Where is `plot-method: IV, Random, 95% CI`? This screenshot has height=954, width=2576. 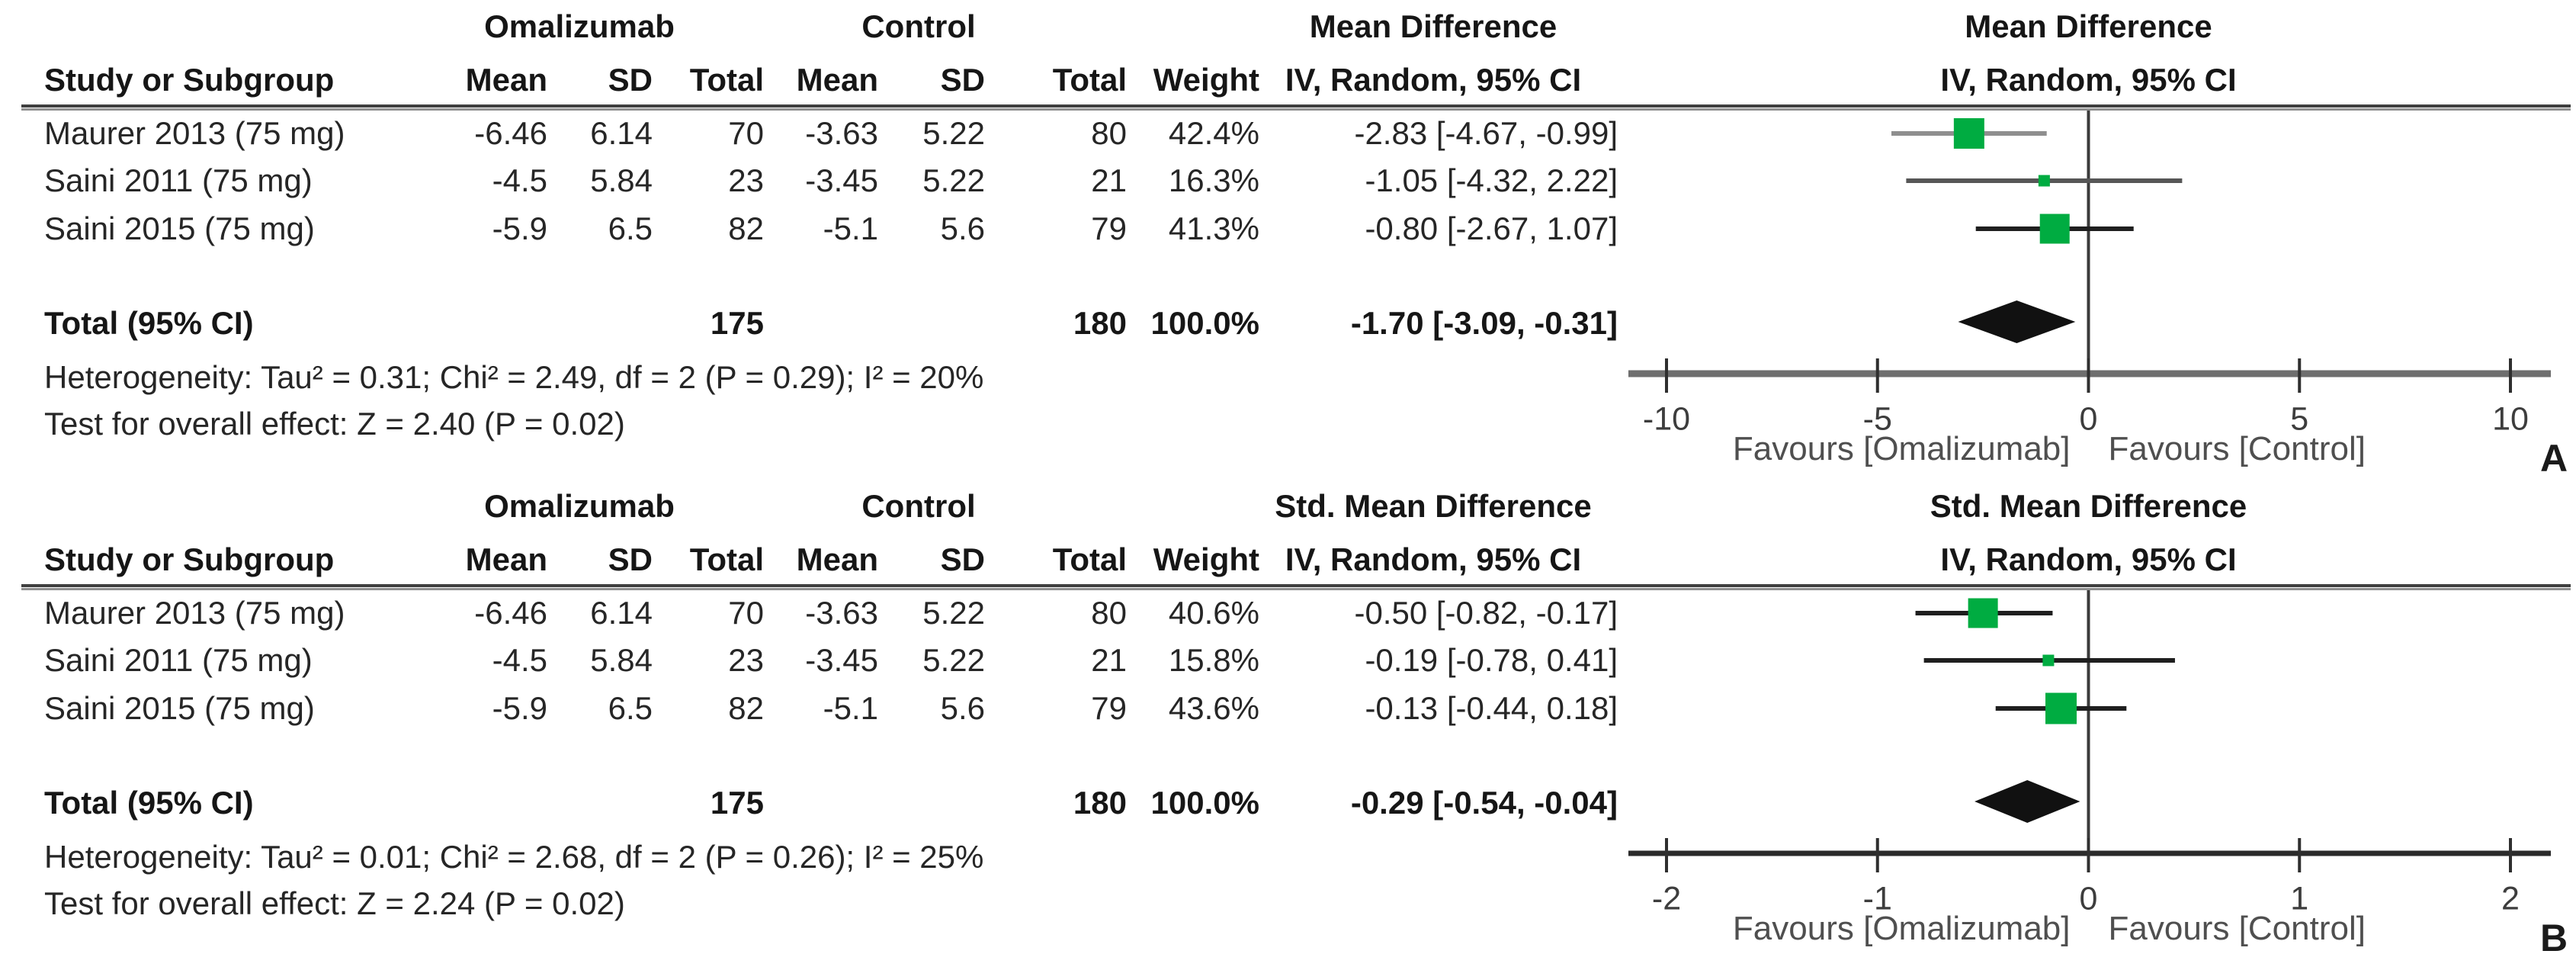 plot-method: IV, Random, 95% CI is located at coordinates (2088, 80).